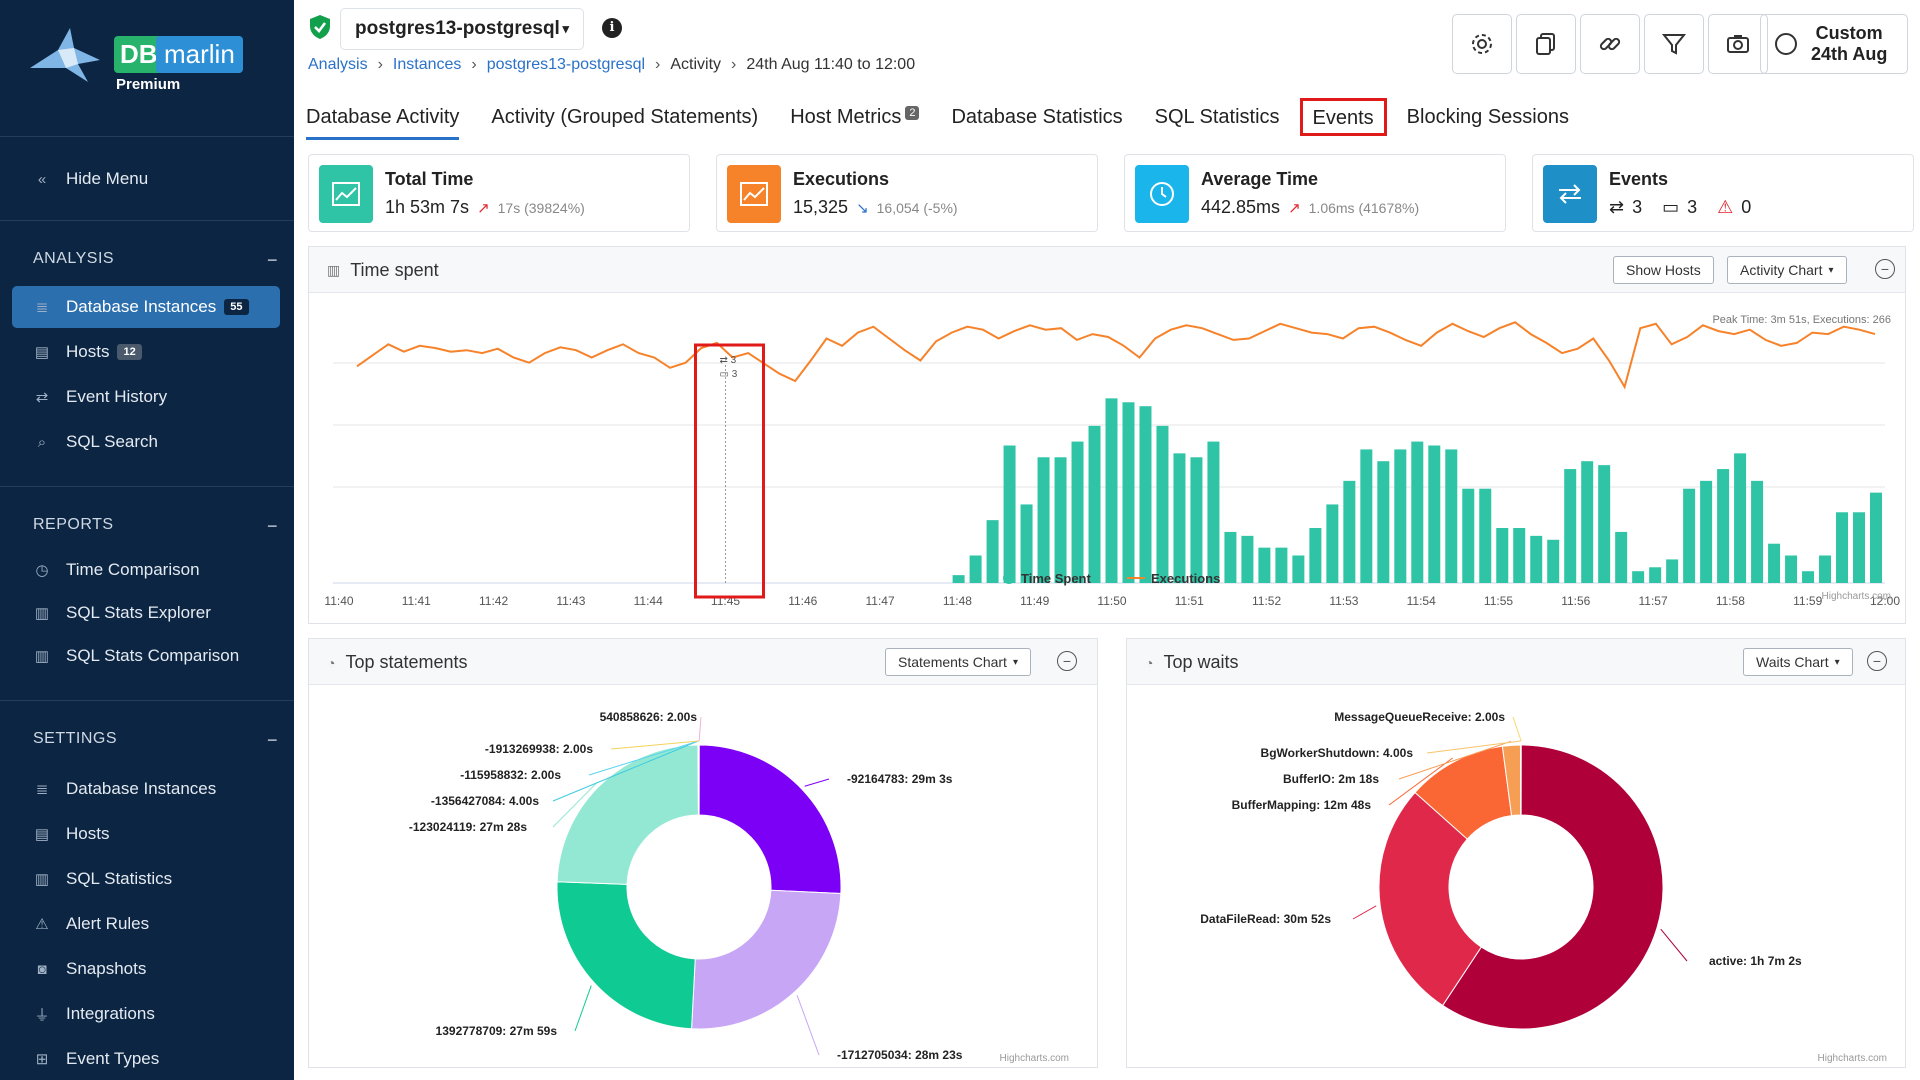 Image resolution: width=1920 pixels, height=1080 pixels. What do you see at coordinates (1849, 33) in the screenshot?
I see `date-range-line1: Custom` at bounding box center [1849, 33].